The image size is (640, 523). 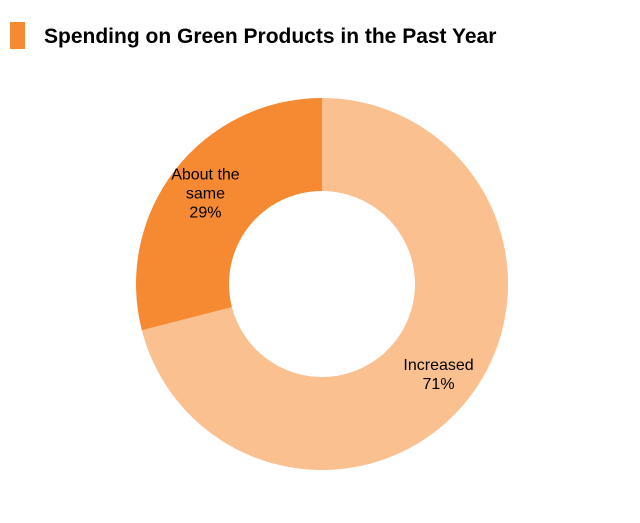 What do you see at coordinates (438, 365) in the screenshot?
I see `slice-name-label: Increased` at bounding box center [438, 365].